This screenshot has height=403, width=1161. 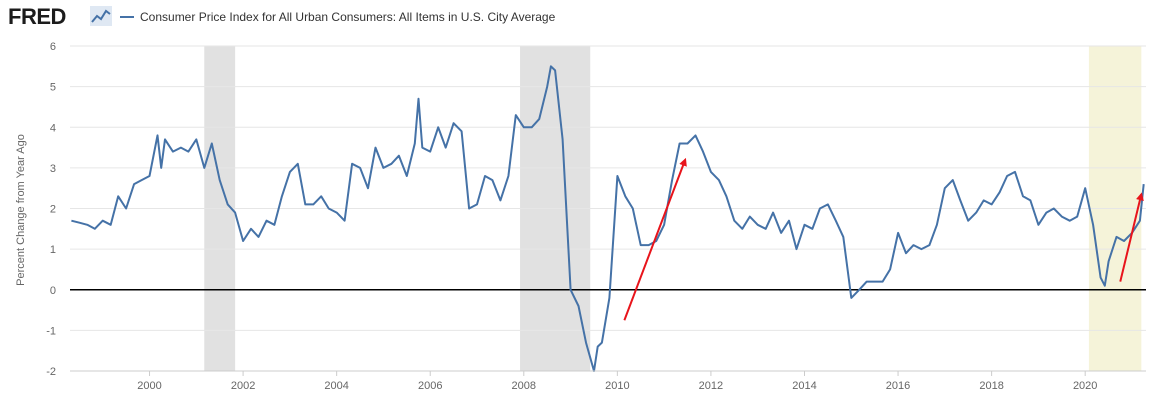 I want to click on y-axis-label: Percent Change from Year Ago, so click(x=21, y=210).